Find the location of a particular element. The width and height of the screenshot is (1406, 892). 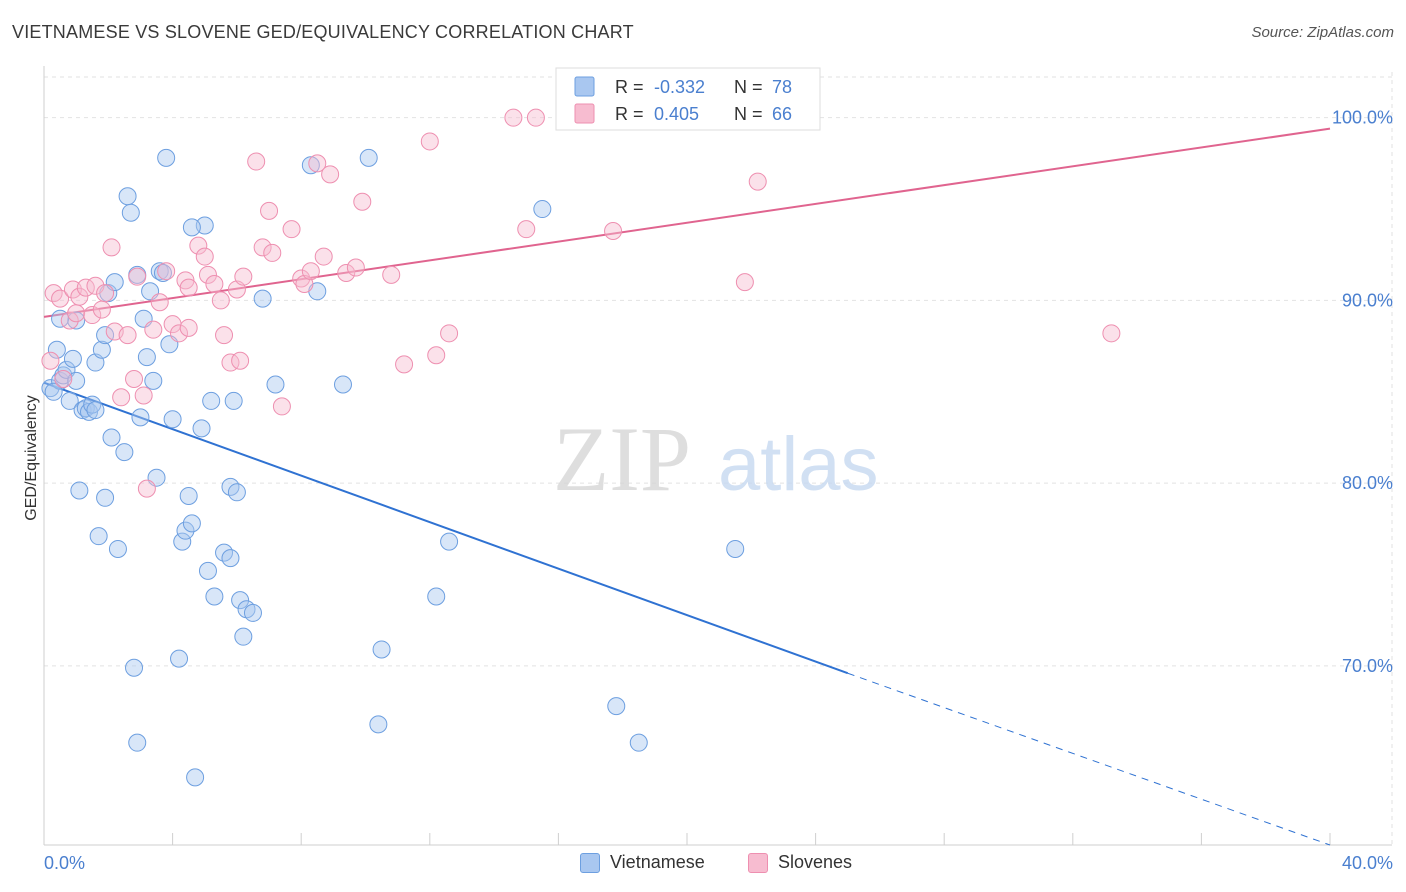

legend-r-label-1: R = is located at coordinates (629, 114).